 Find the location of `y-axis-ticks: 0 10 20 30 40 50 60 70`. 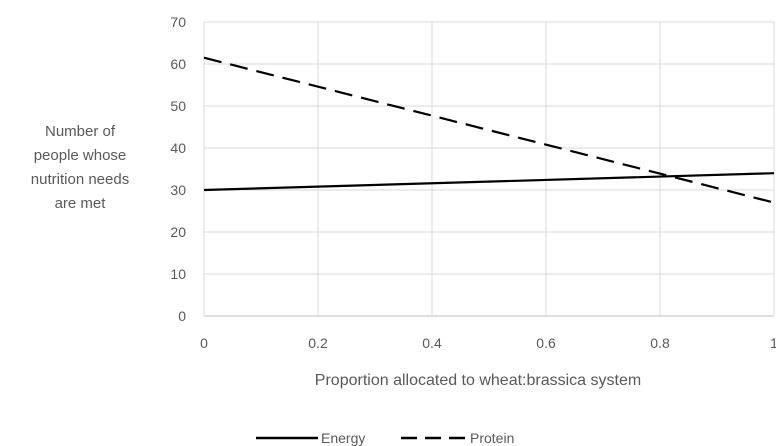

y-axis-ticks: 0 10 20 30 40 50 60 70 is located at coordinates (178, 169).